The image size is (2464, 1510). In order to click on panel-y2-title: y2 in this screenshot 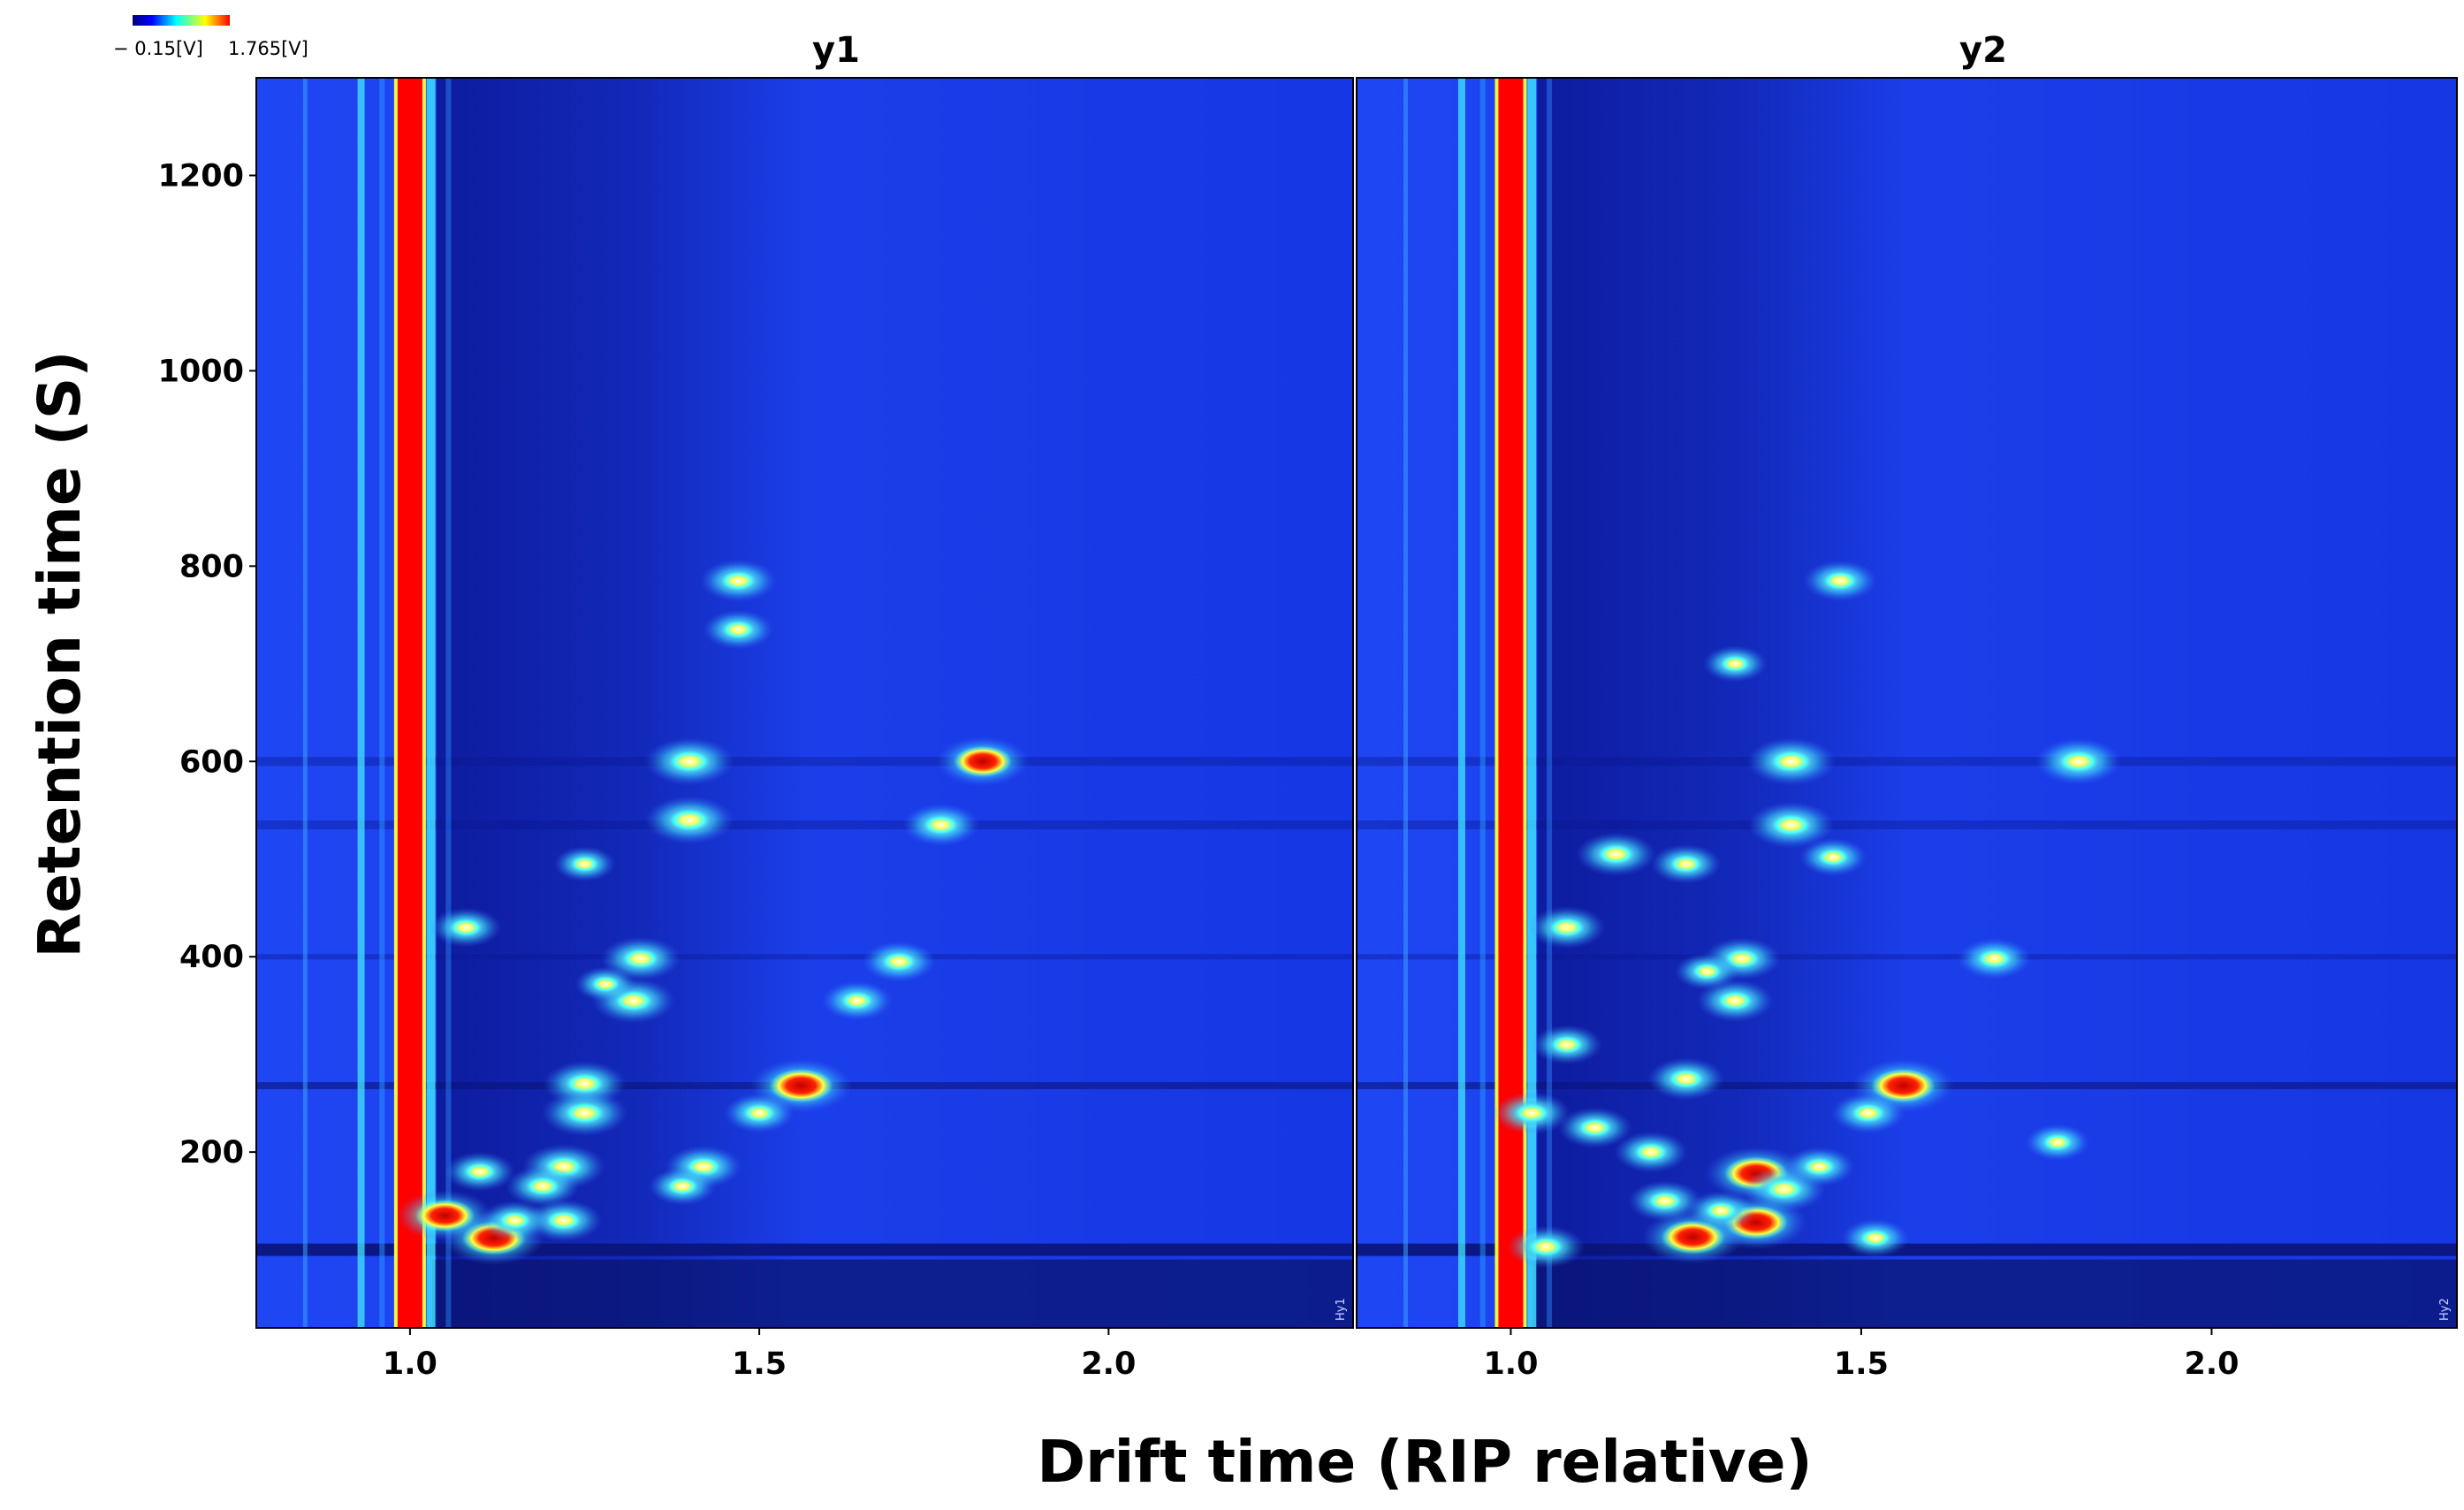, I will do `click(1983, 50)`.